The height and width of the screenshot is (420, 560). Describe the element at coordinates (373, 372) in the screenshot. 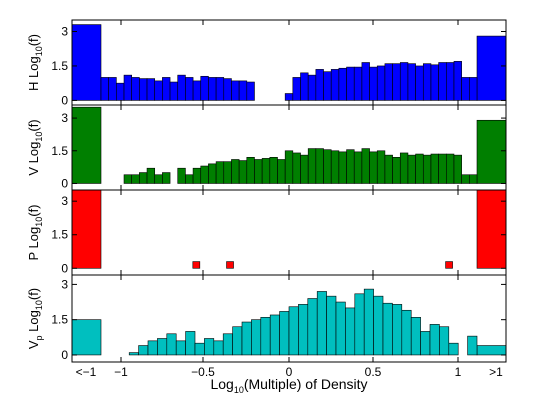

I see `x-tick-label: 0.5` at that location.